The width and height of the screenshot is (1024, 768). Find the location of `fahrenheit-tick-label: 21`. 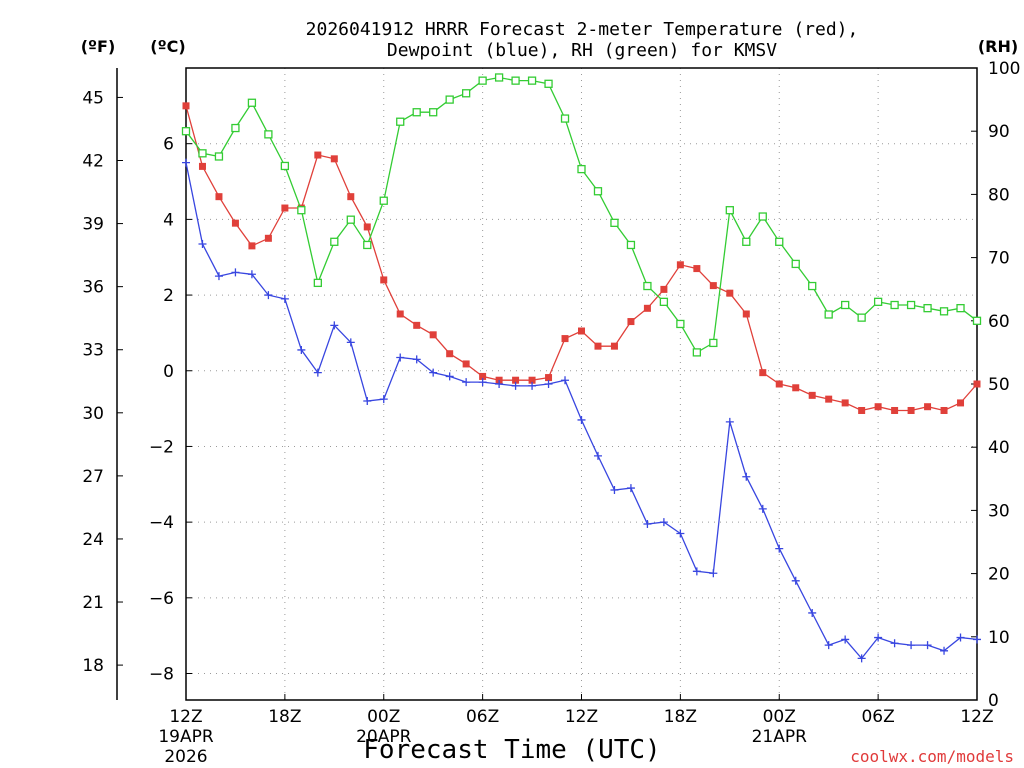

fahrenheit-tick-label: 21 is located at coordinates (93, 603).